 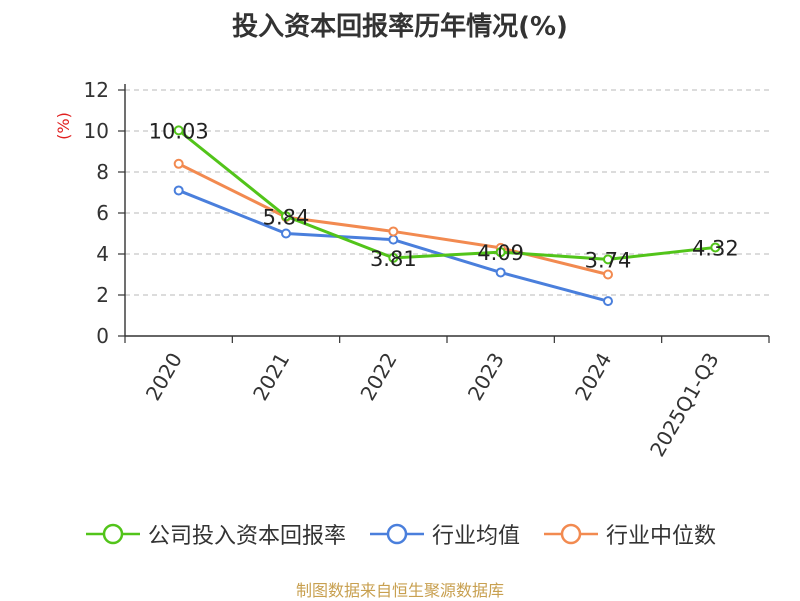 What do you see at coordinates (684, 405) in the screenshot?
I see `x-tick-label: 2025Q1-Q3` at bounding box center [684, 405].